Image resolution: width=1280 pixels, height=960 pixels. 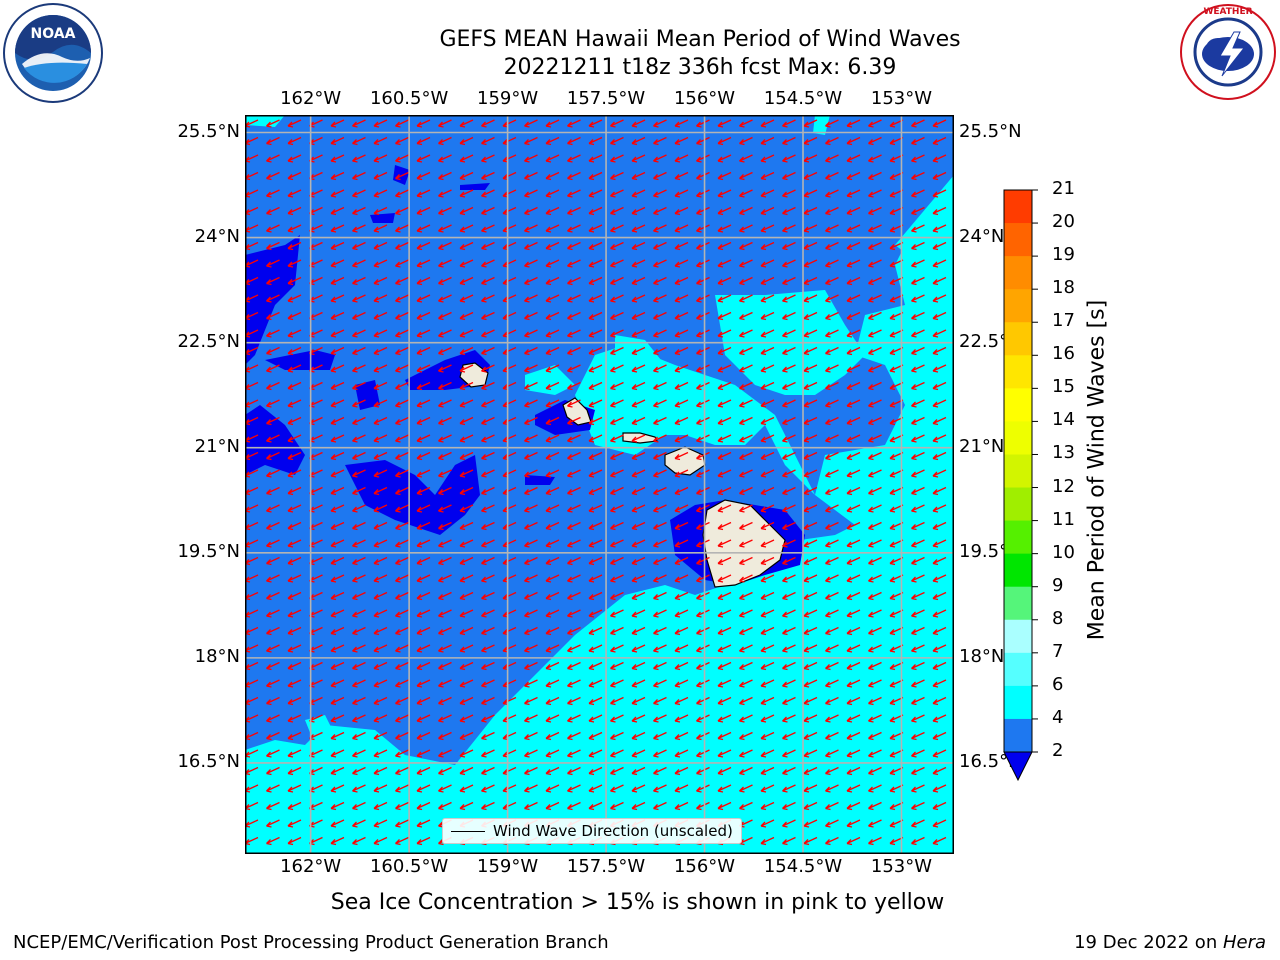 What do you see at coordinates (208, 761) in the screenshot?
I see `y-tick-label-left: 16.5°N` at bounding box center [208, 761].